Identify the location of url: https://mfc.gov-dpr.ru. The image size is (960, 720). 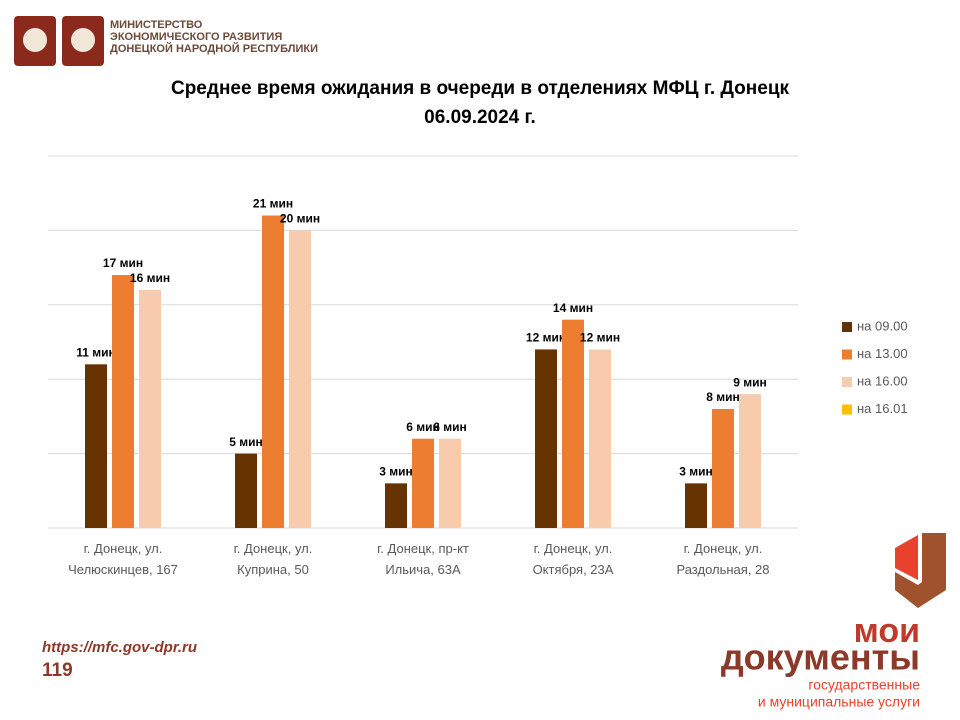
(119, 647).